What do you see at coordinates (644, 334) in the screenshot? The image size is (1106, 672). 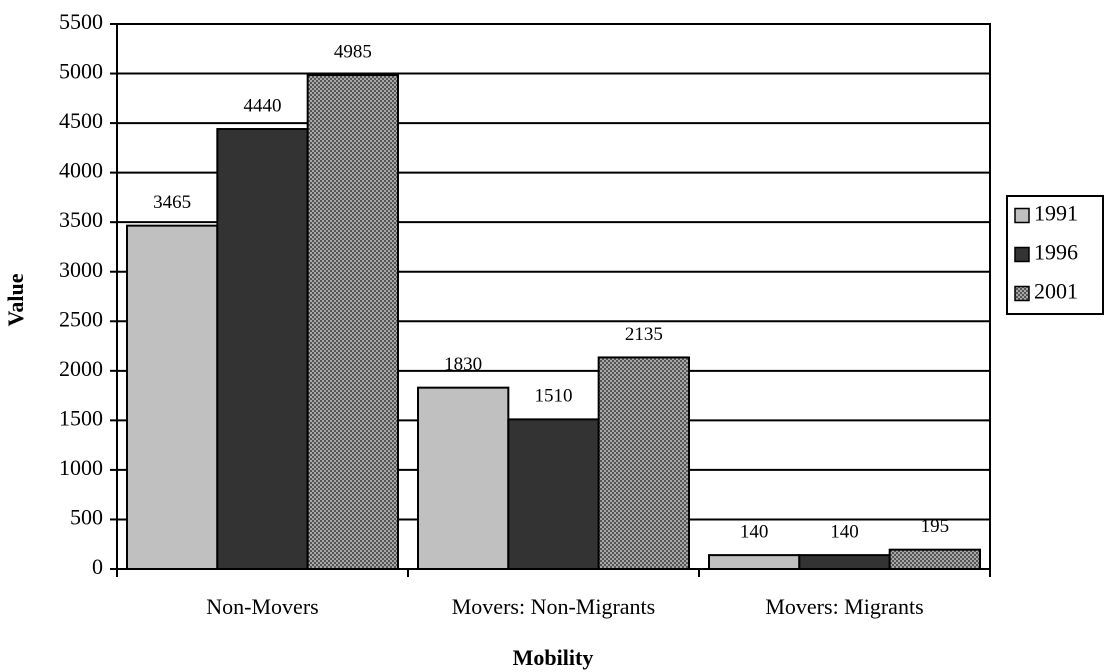 I see `value-label: 2135` at bounding box center [644, 334].